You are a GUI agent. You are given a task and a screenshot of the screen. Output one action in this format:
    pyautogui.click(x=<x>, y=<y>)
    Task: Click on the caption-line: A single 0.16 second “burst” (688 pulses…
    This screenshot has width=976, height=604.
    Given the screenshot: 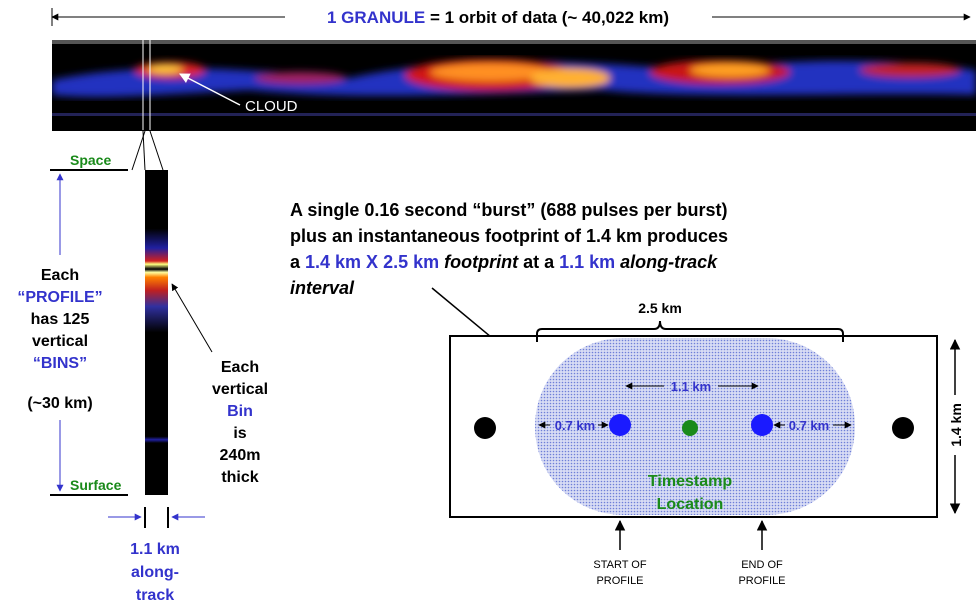 What is the action you would take?
    pyautogui.click(x=508, y=210)
    